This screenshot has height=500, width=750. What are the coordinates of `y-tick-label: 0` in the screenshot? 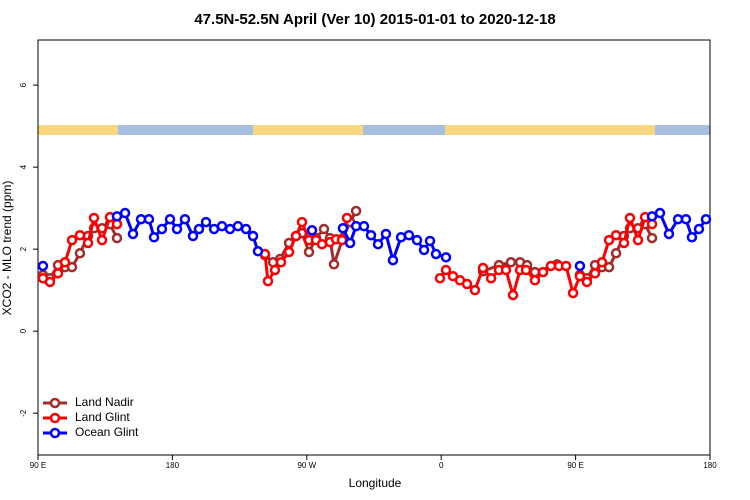 It's located at (23, 330).